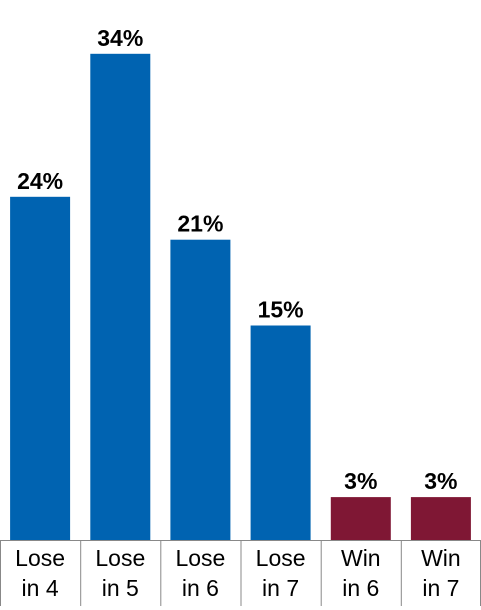 Image resolution: width=481 pixels, height=610 pixels. What do you see at coordinates (240, 573) in the screenshot?
I see `x-axis` at bounding box center [240, 573].